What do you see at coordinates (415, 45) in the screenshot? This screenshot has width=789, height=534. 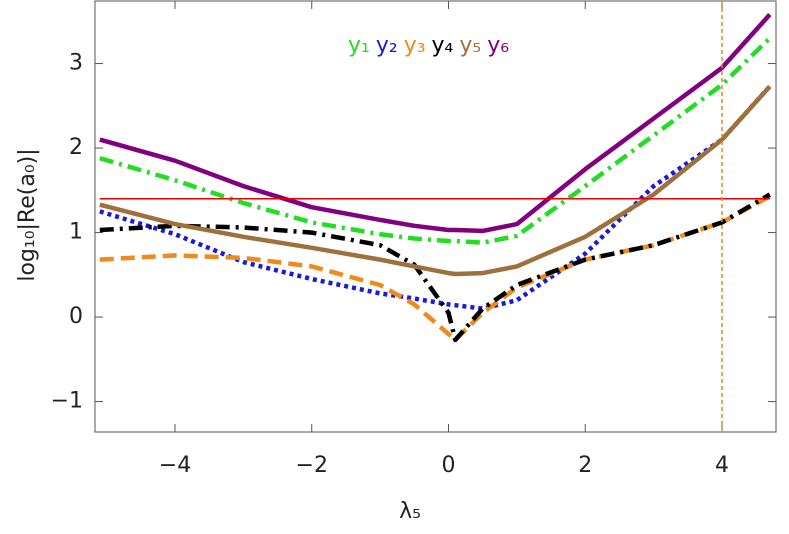 I see `legend-entry: y₃` at bounding box center [415, 45].